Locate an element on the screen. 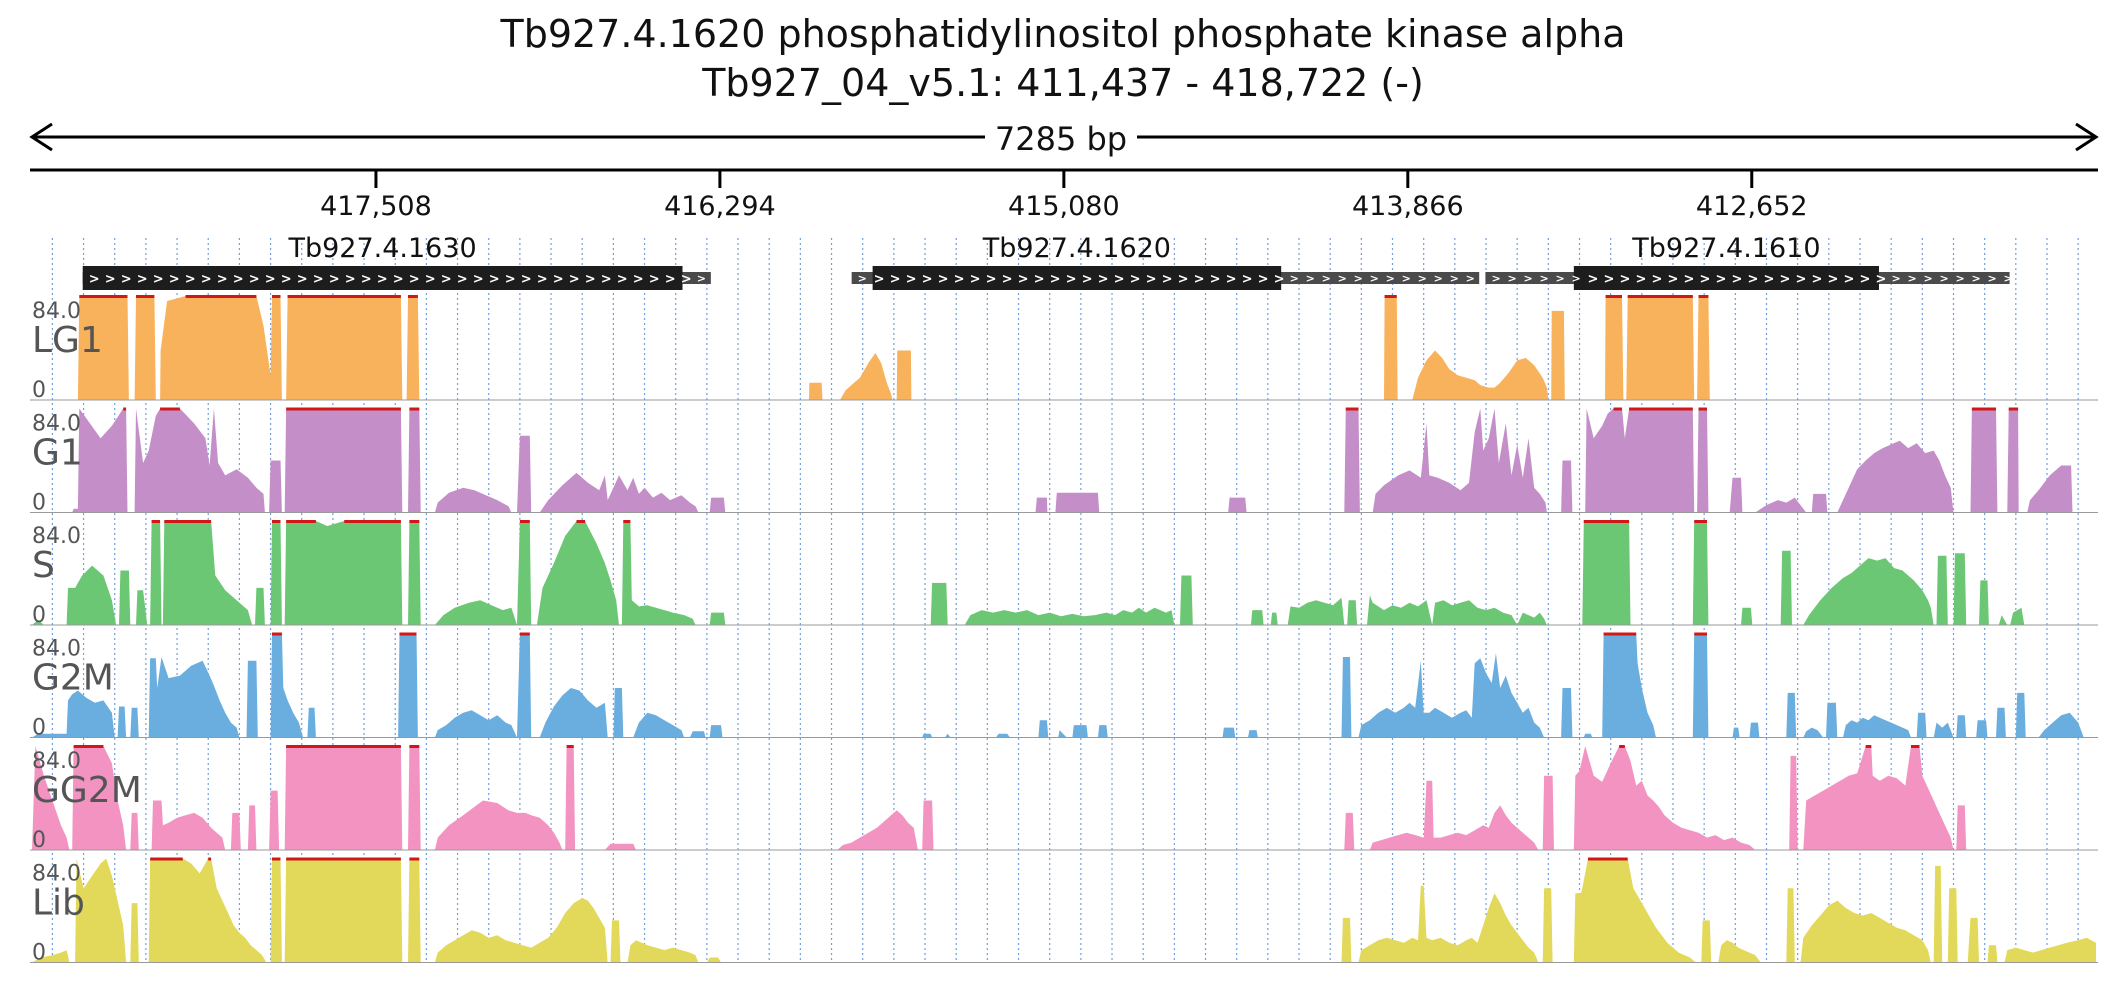 The image size is (2126, 1000). coverage-area-g2m is located at coordinates (1064, 685).